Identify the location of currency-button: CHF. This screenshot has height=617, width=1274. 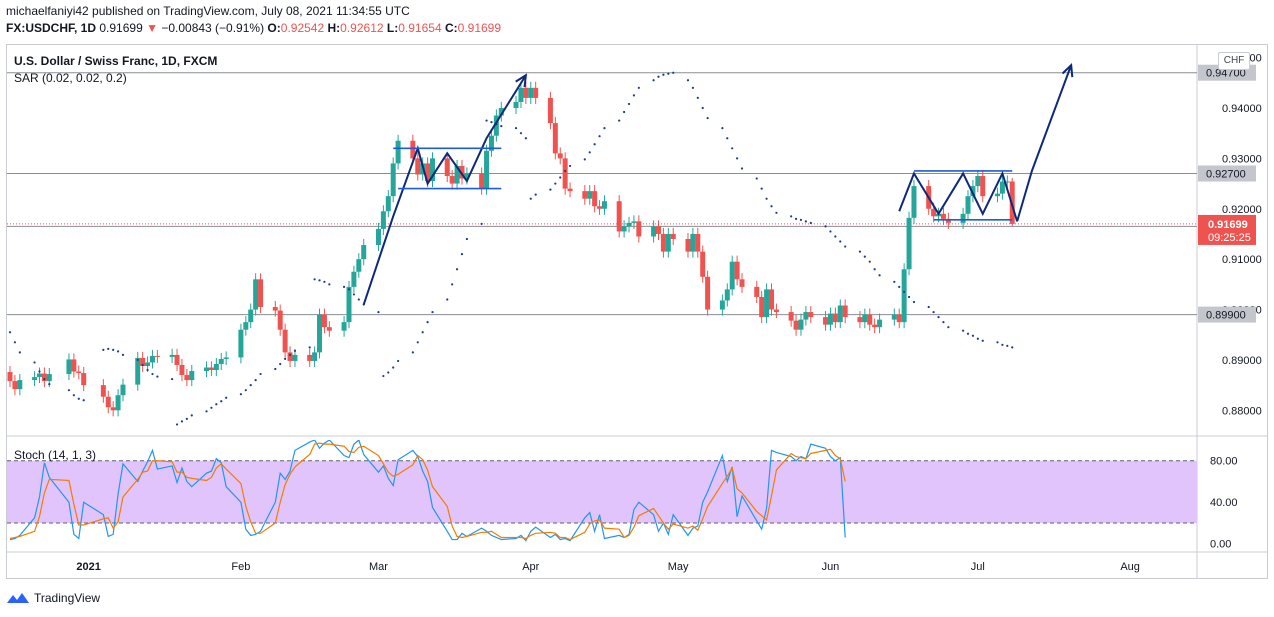
(1234, 61).